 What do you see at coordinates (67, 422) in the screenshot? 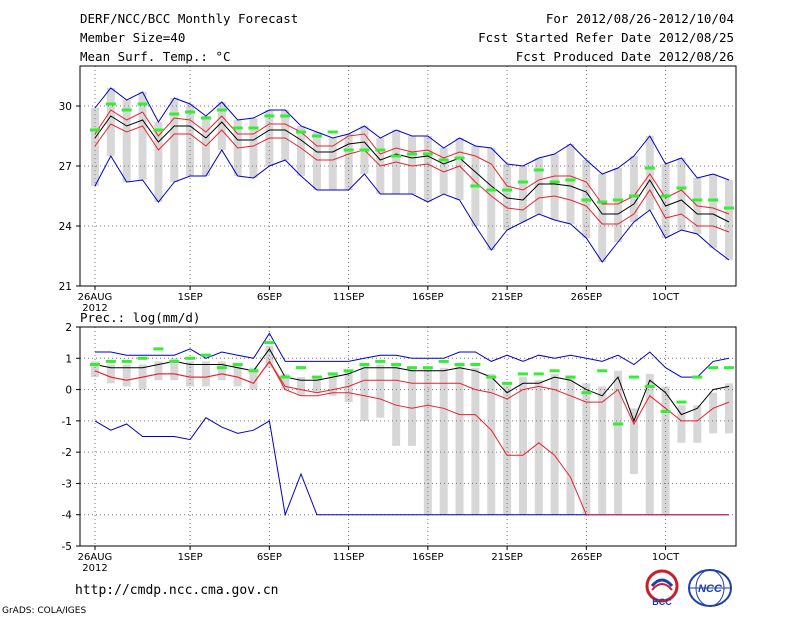
I see `ytick-label--1: -1` at bounding box center [67, 422].